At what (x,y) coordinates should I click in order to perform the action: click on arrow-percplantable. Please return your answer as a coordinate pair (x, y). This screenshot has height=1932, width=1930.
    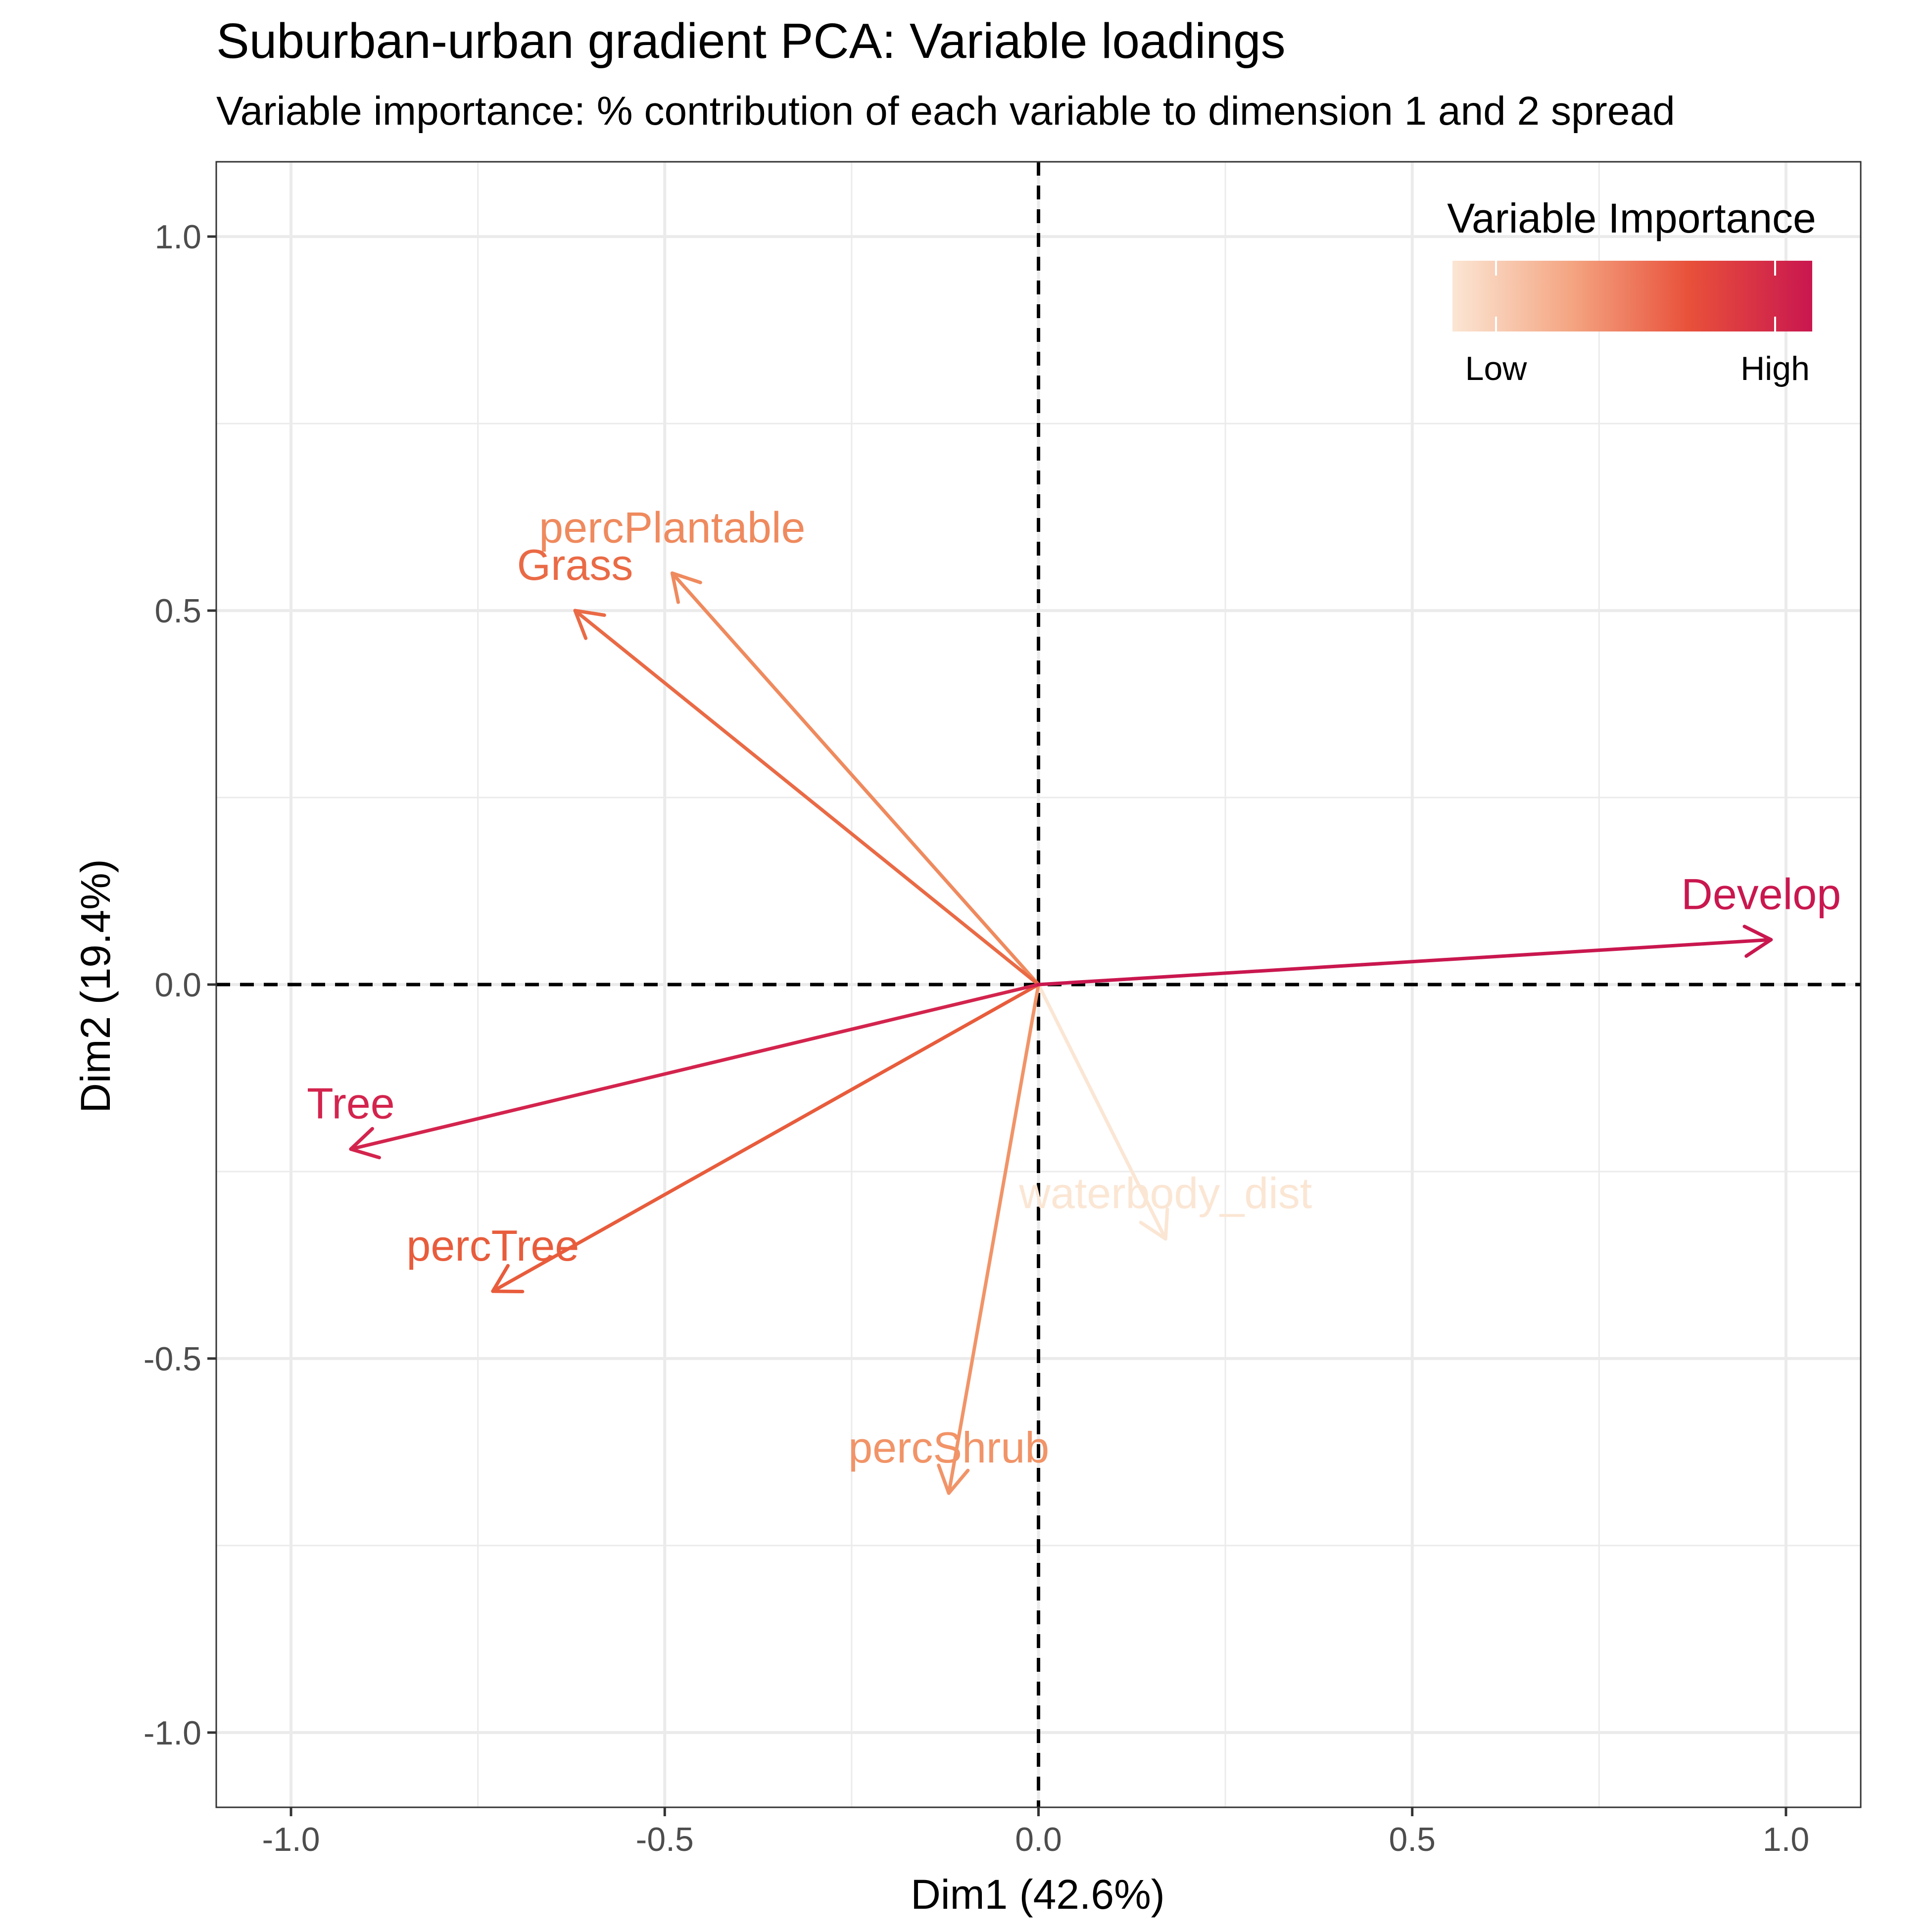
    Looking at the image, I should click on (855, 779).